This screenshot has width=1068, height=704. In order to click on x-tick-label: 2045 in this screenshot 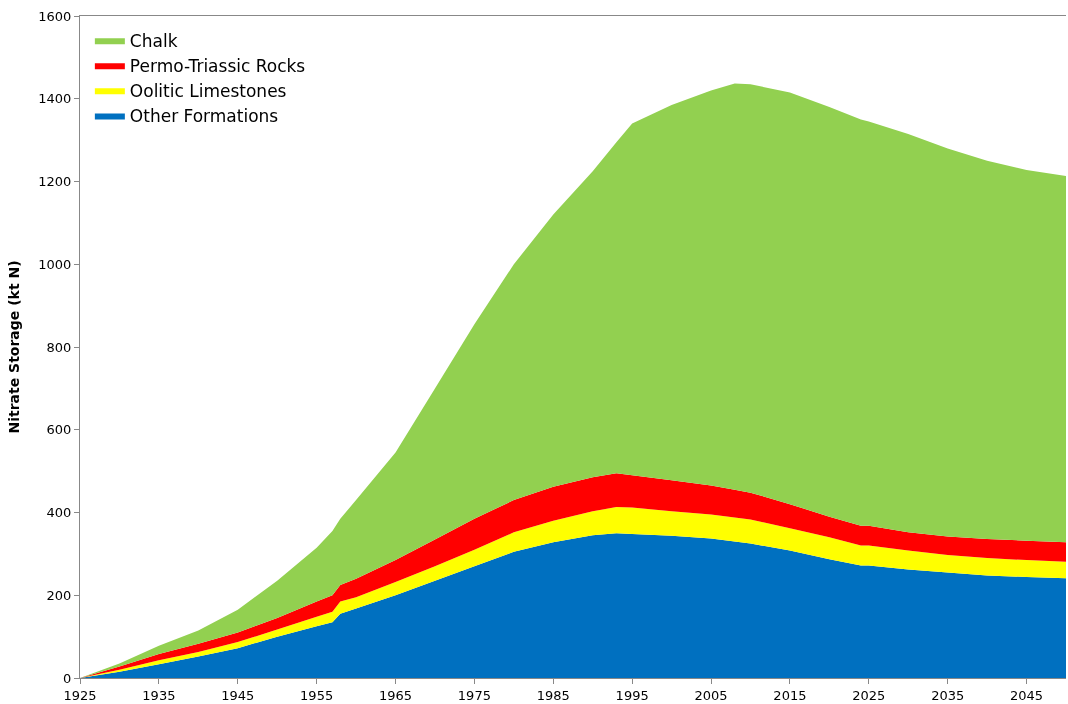, I will do `click(1027, 695)`.